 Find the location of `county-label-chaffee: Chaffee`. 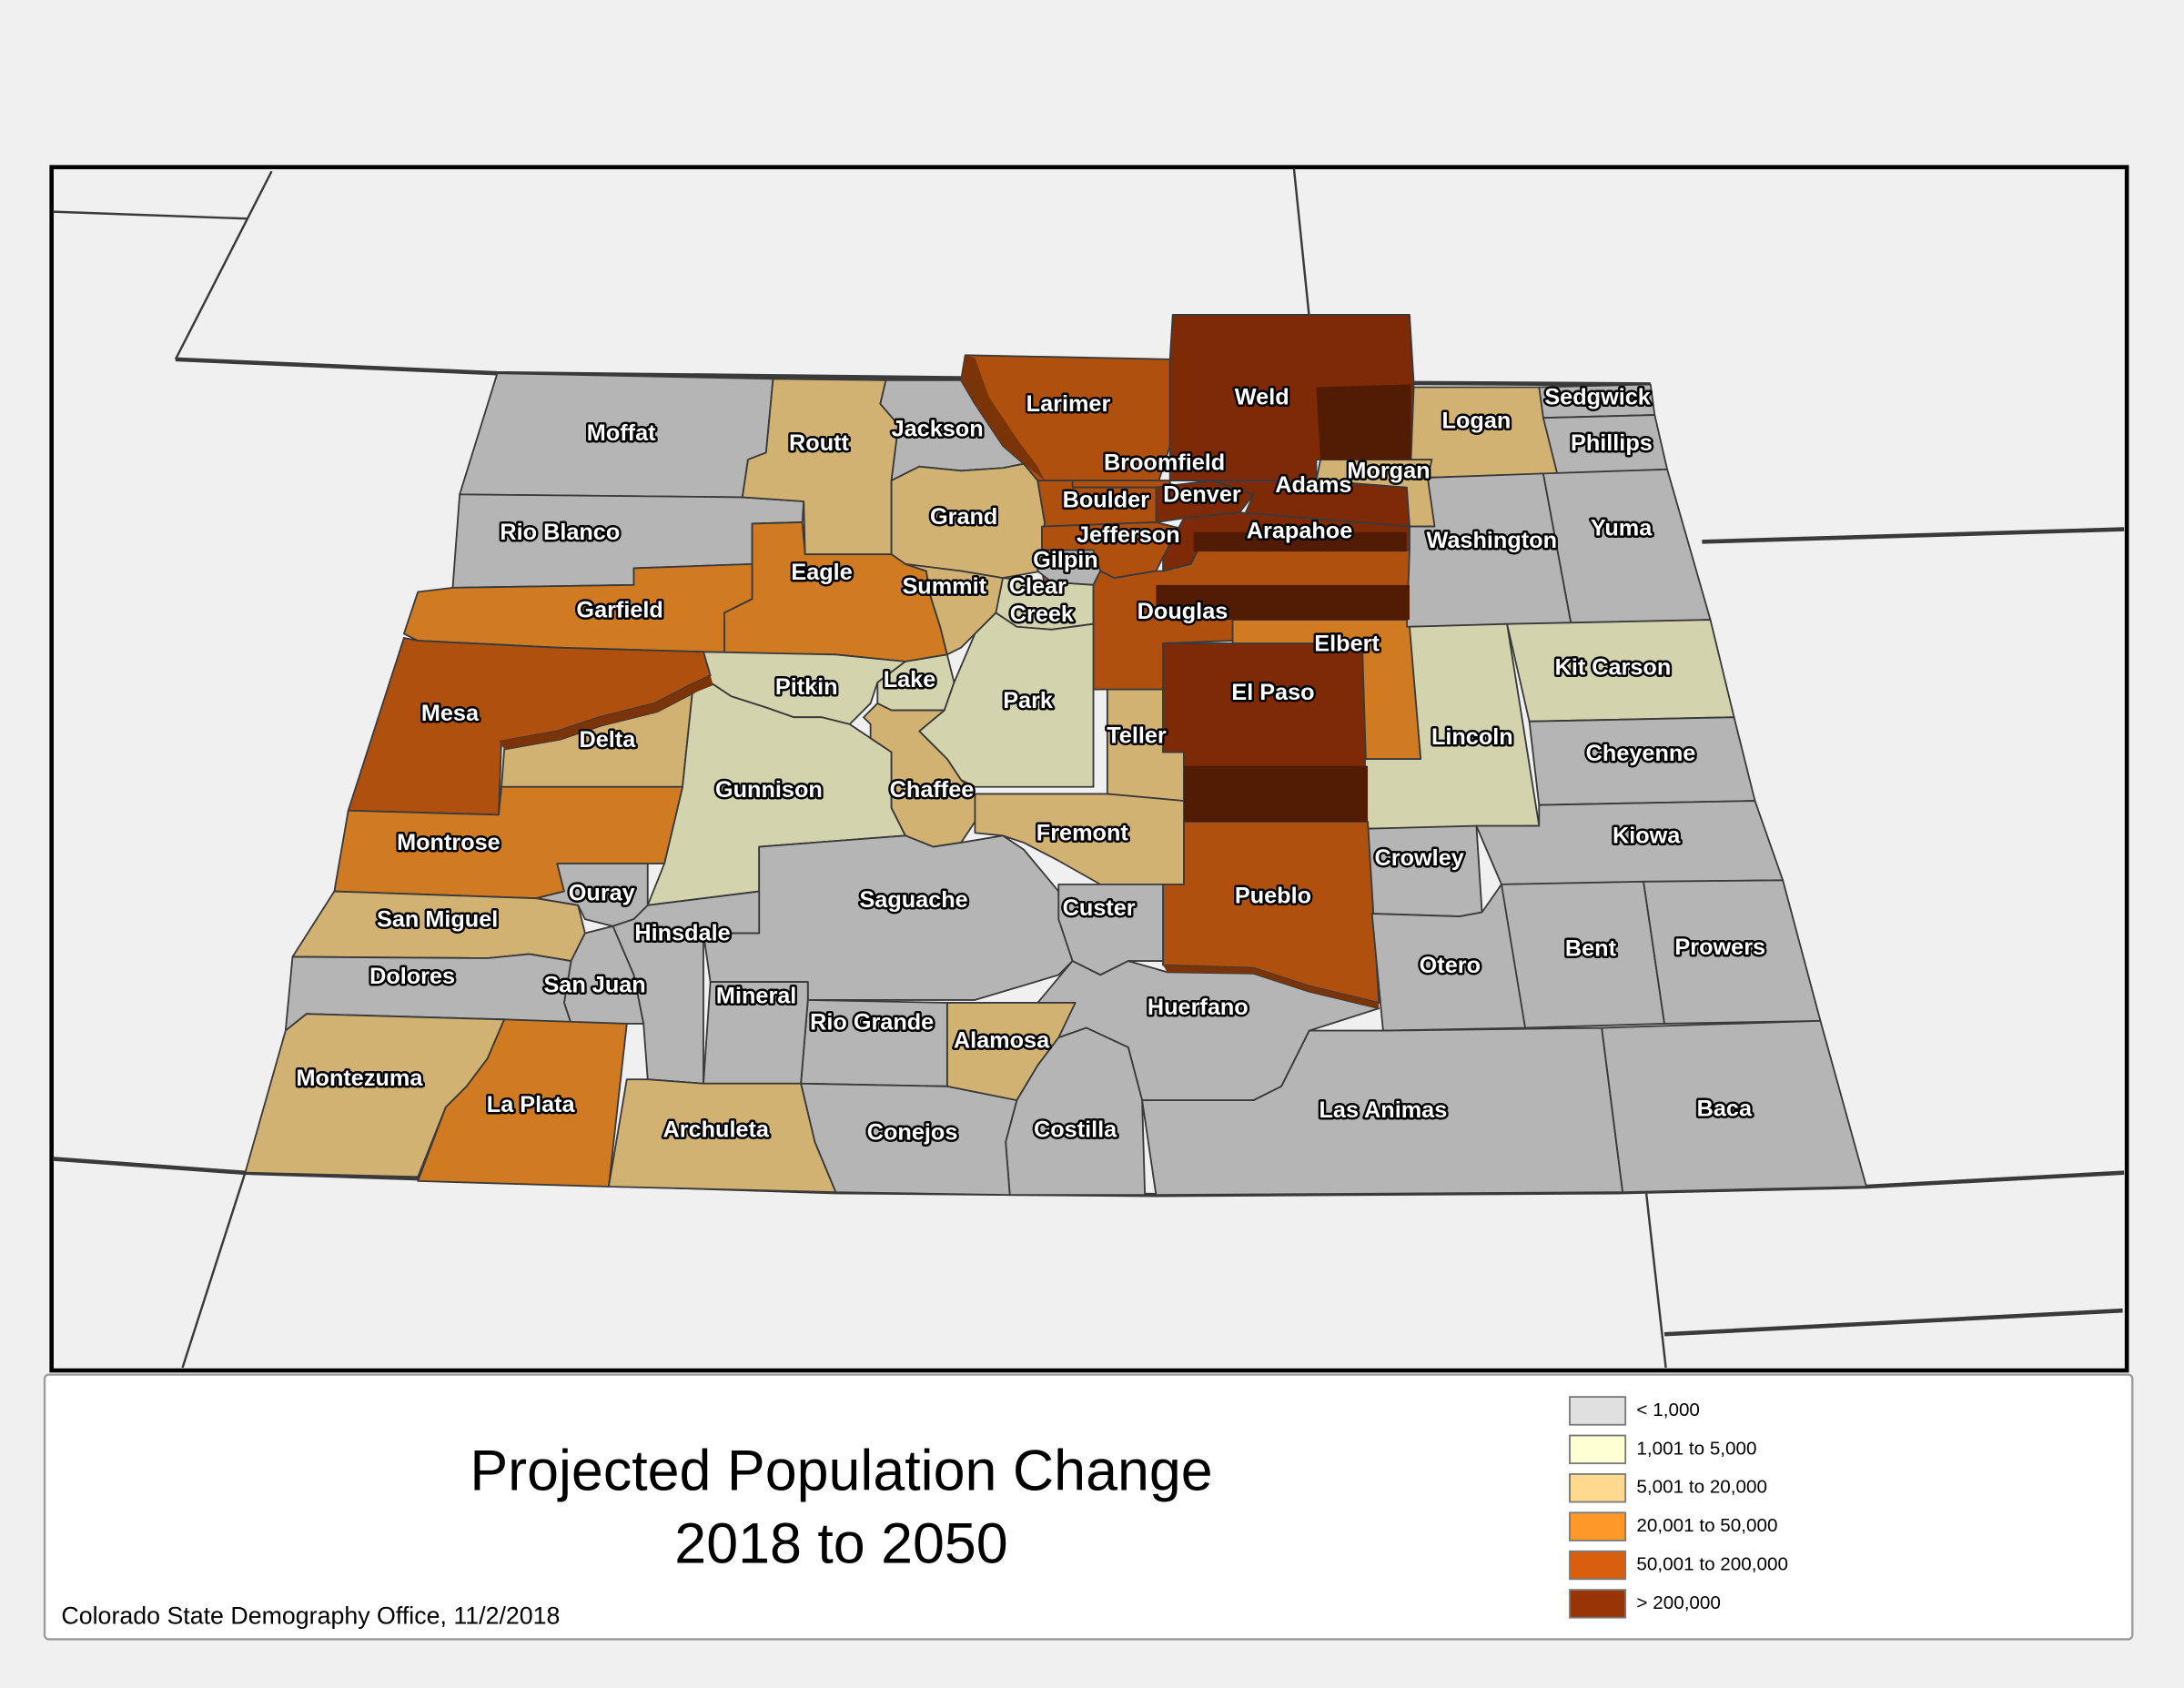

county-label-chaffee: Chaffee is located at coordinates (933, 790).